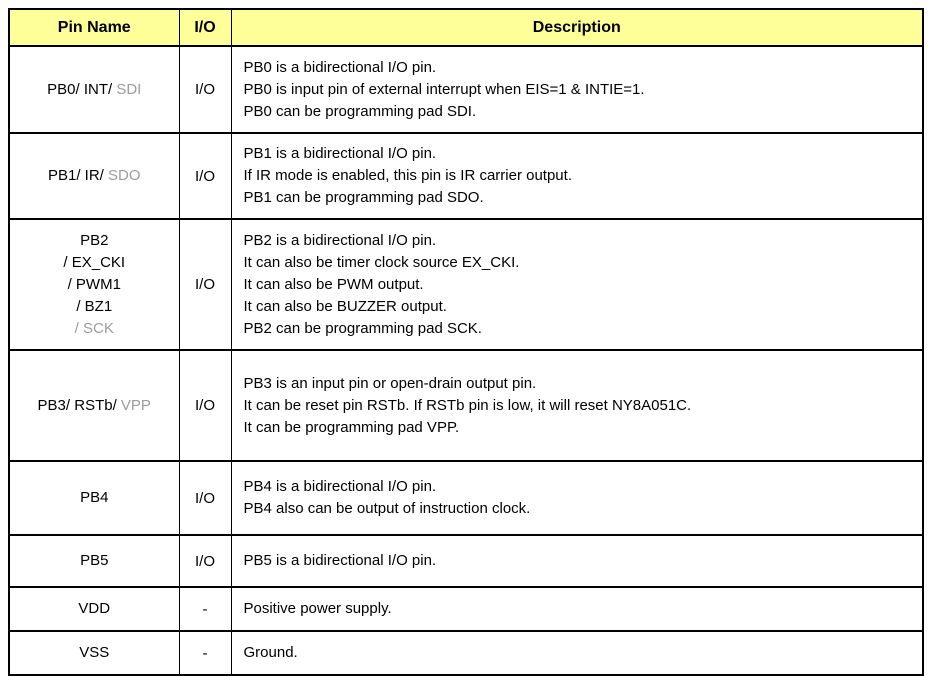 The height and width of the screenshot is (676, 930). Describe the element at coordinates (205, 27) in the screenshot. I see `col-header-io: I/O` at that location.